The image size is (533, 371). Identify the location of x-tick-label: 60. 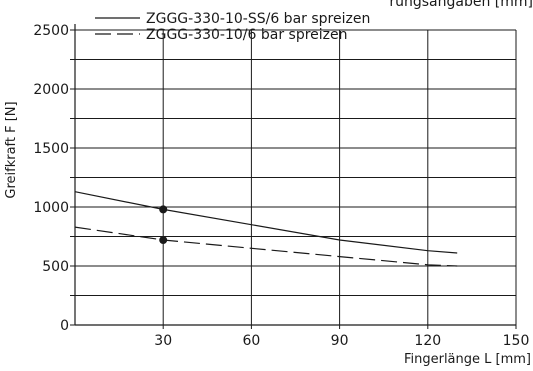
(251, 341).